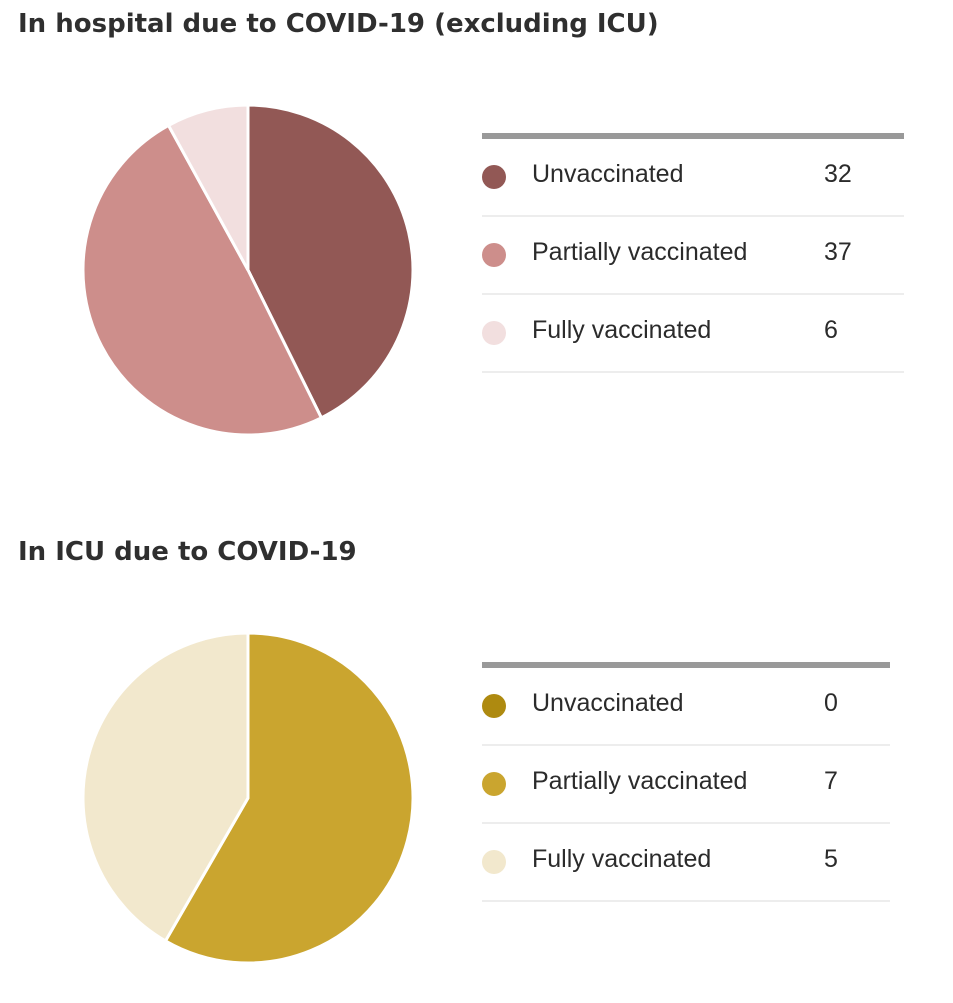 This screenshot has width=953, height=1003. Describe the element at coordinates (838, 252) in the screenshot. I see `legend-value: 37` at that location.